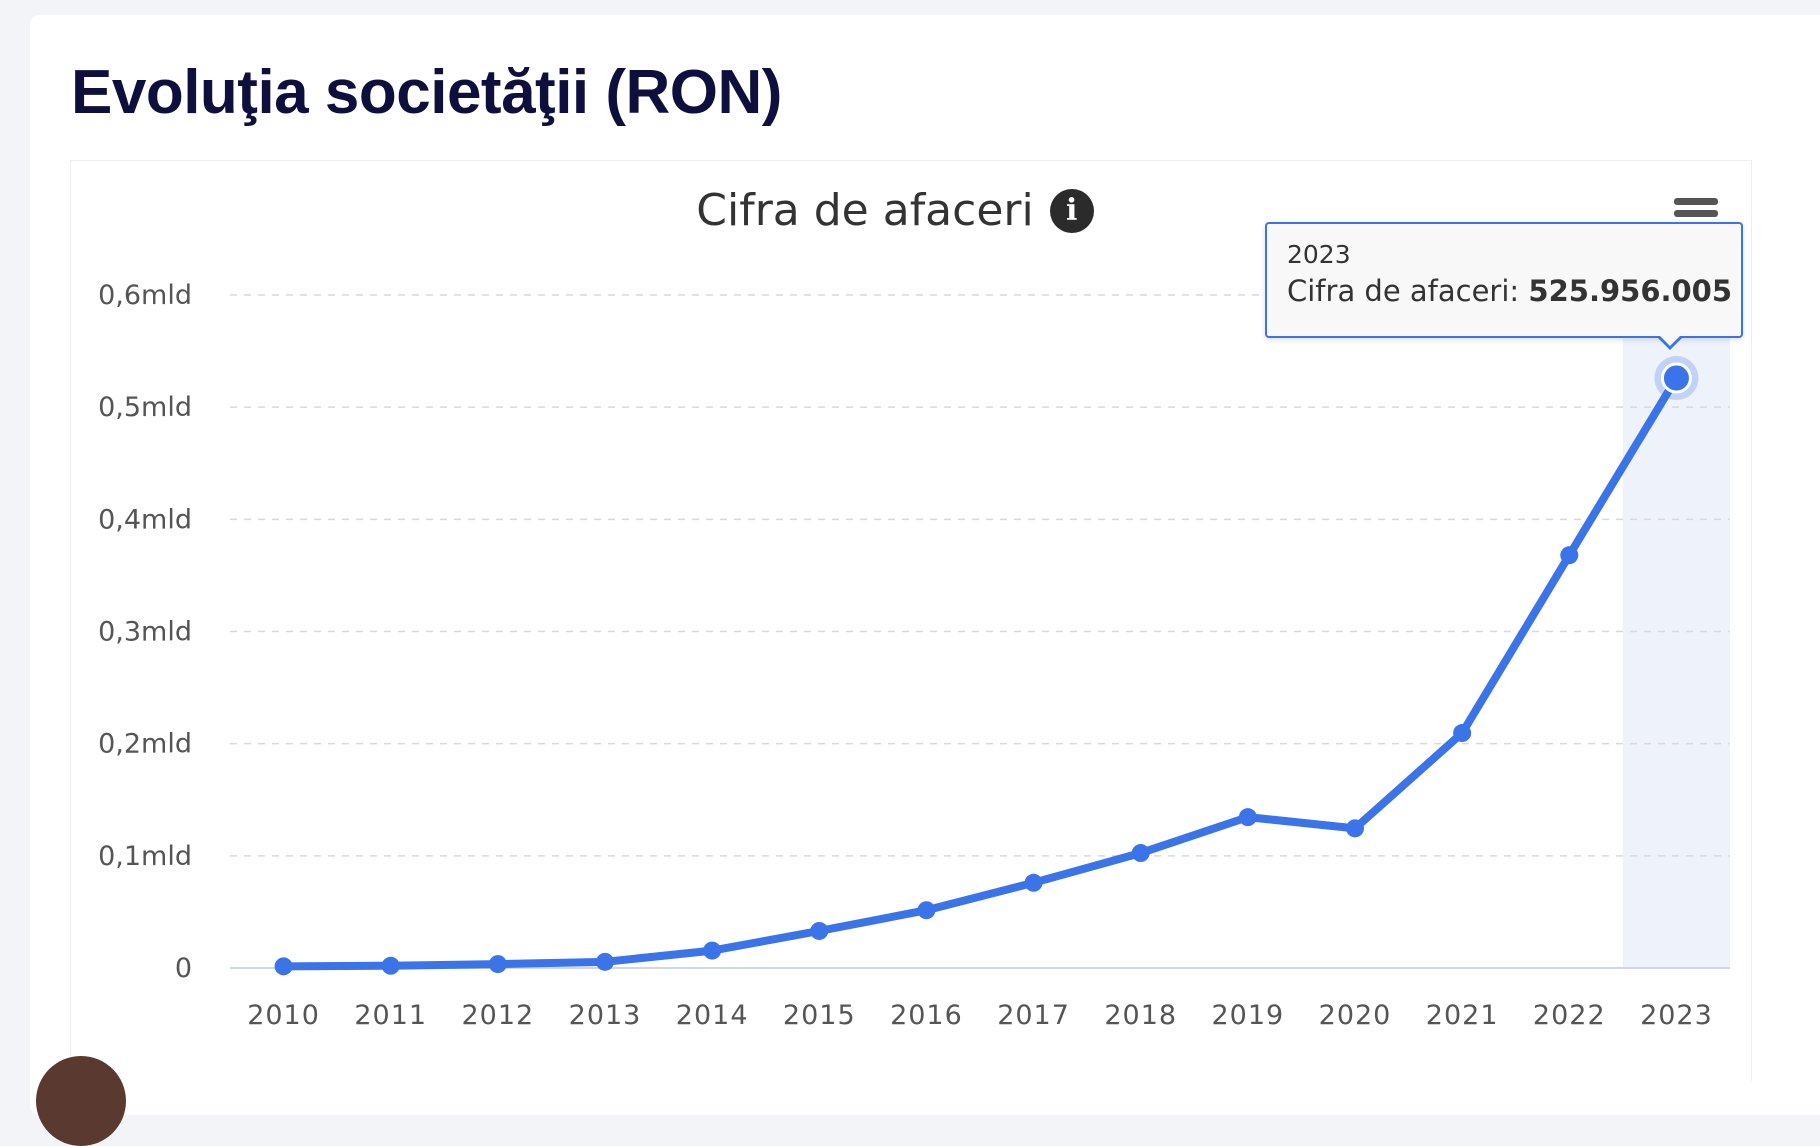 The width and height of the screenshot is (1820, 1146). What do you see at coordinates (1676, 646) in the screenshot?
I see `hover-band` at bounding box center [1676, 646].